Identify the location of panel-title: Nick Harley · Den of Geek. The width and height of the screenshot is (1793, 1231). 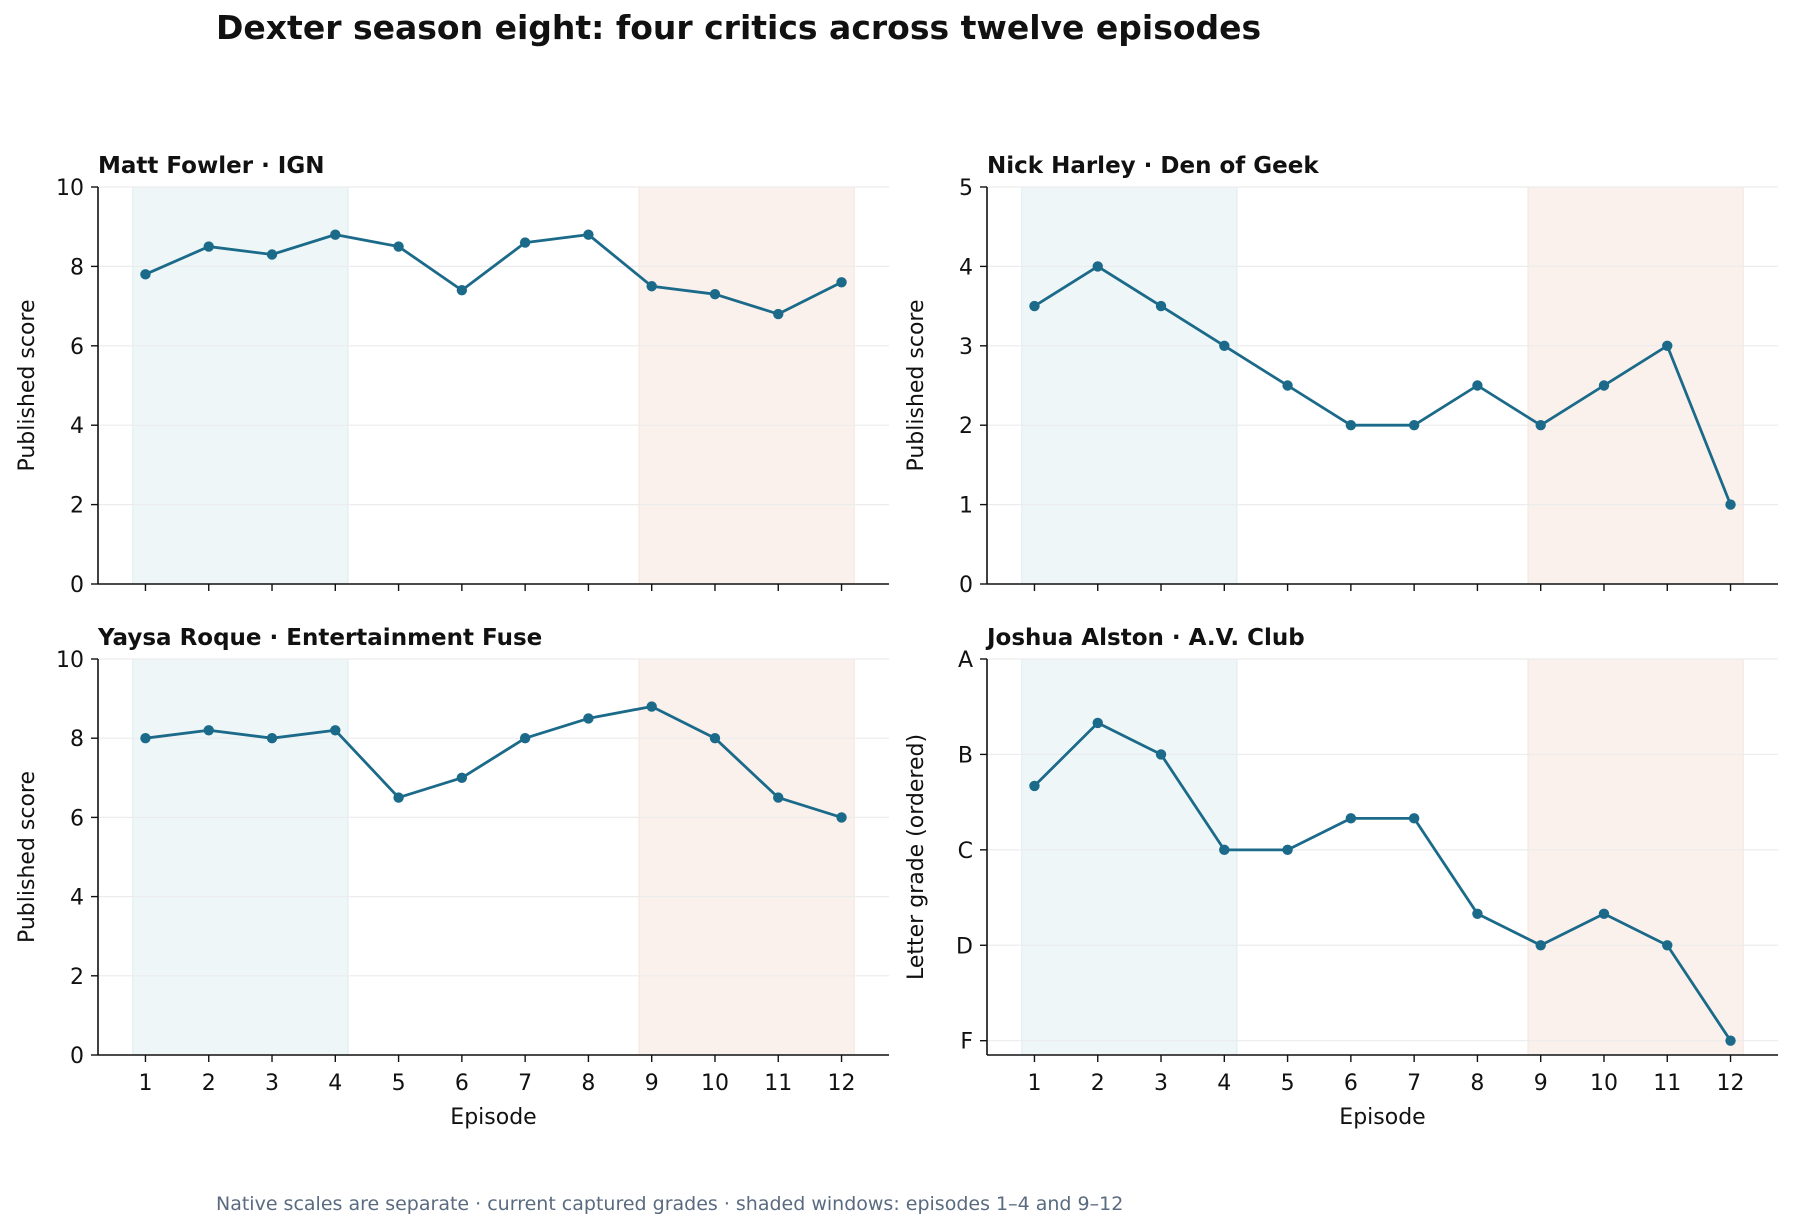
(1153, 166).